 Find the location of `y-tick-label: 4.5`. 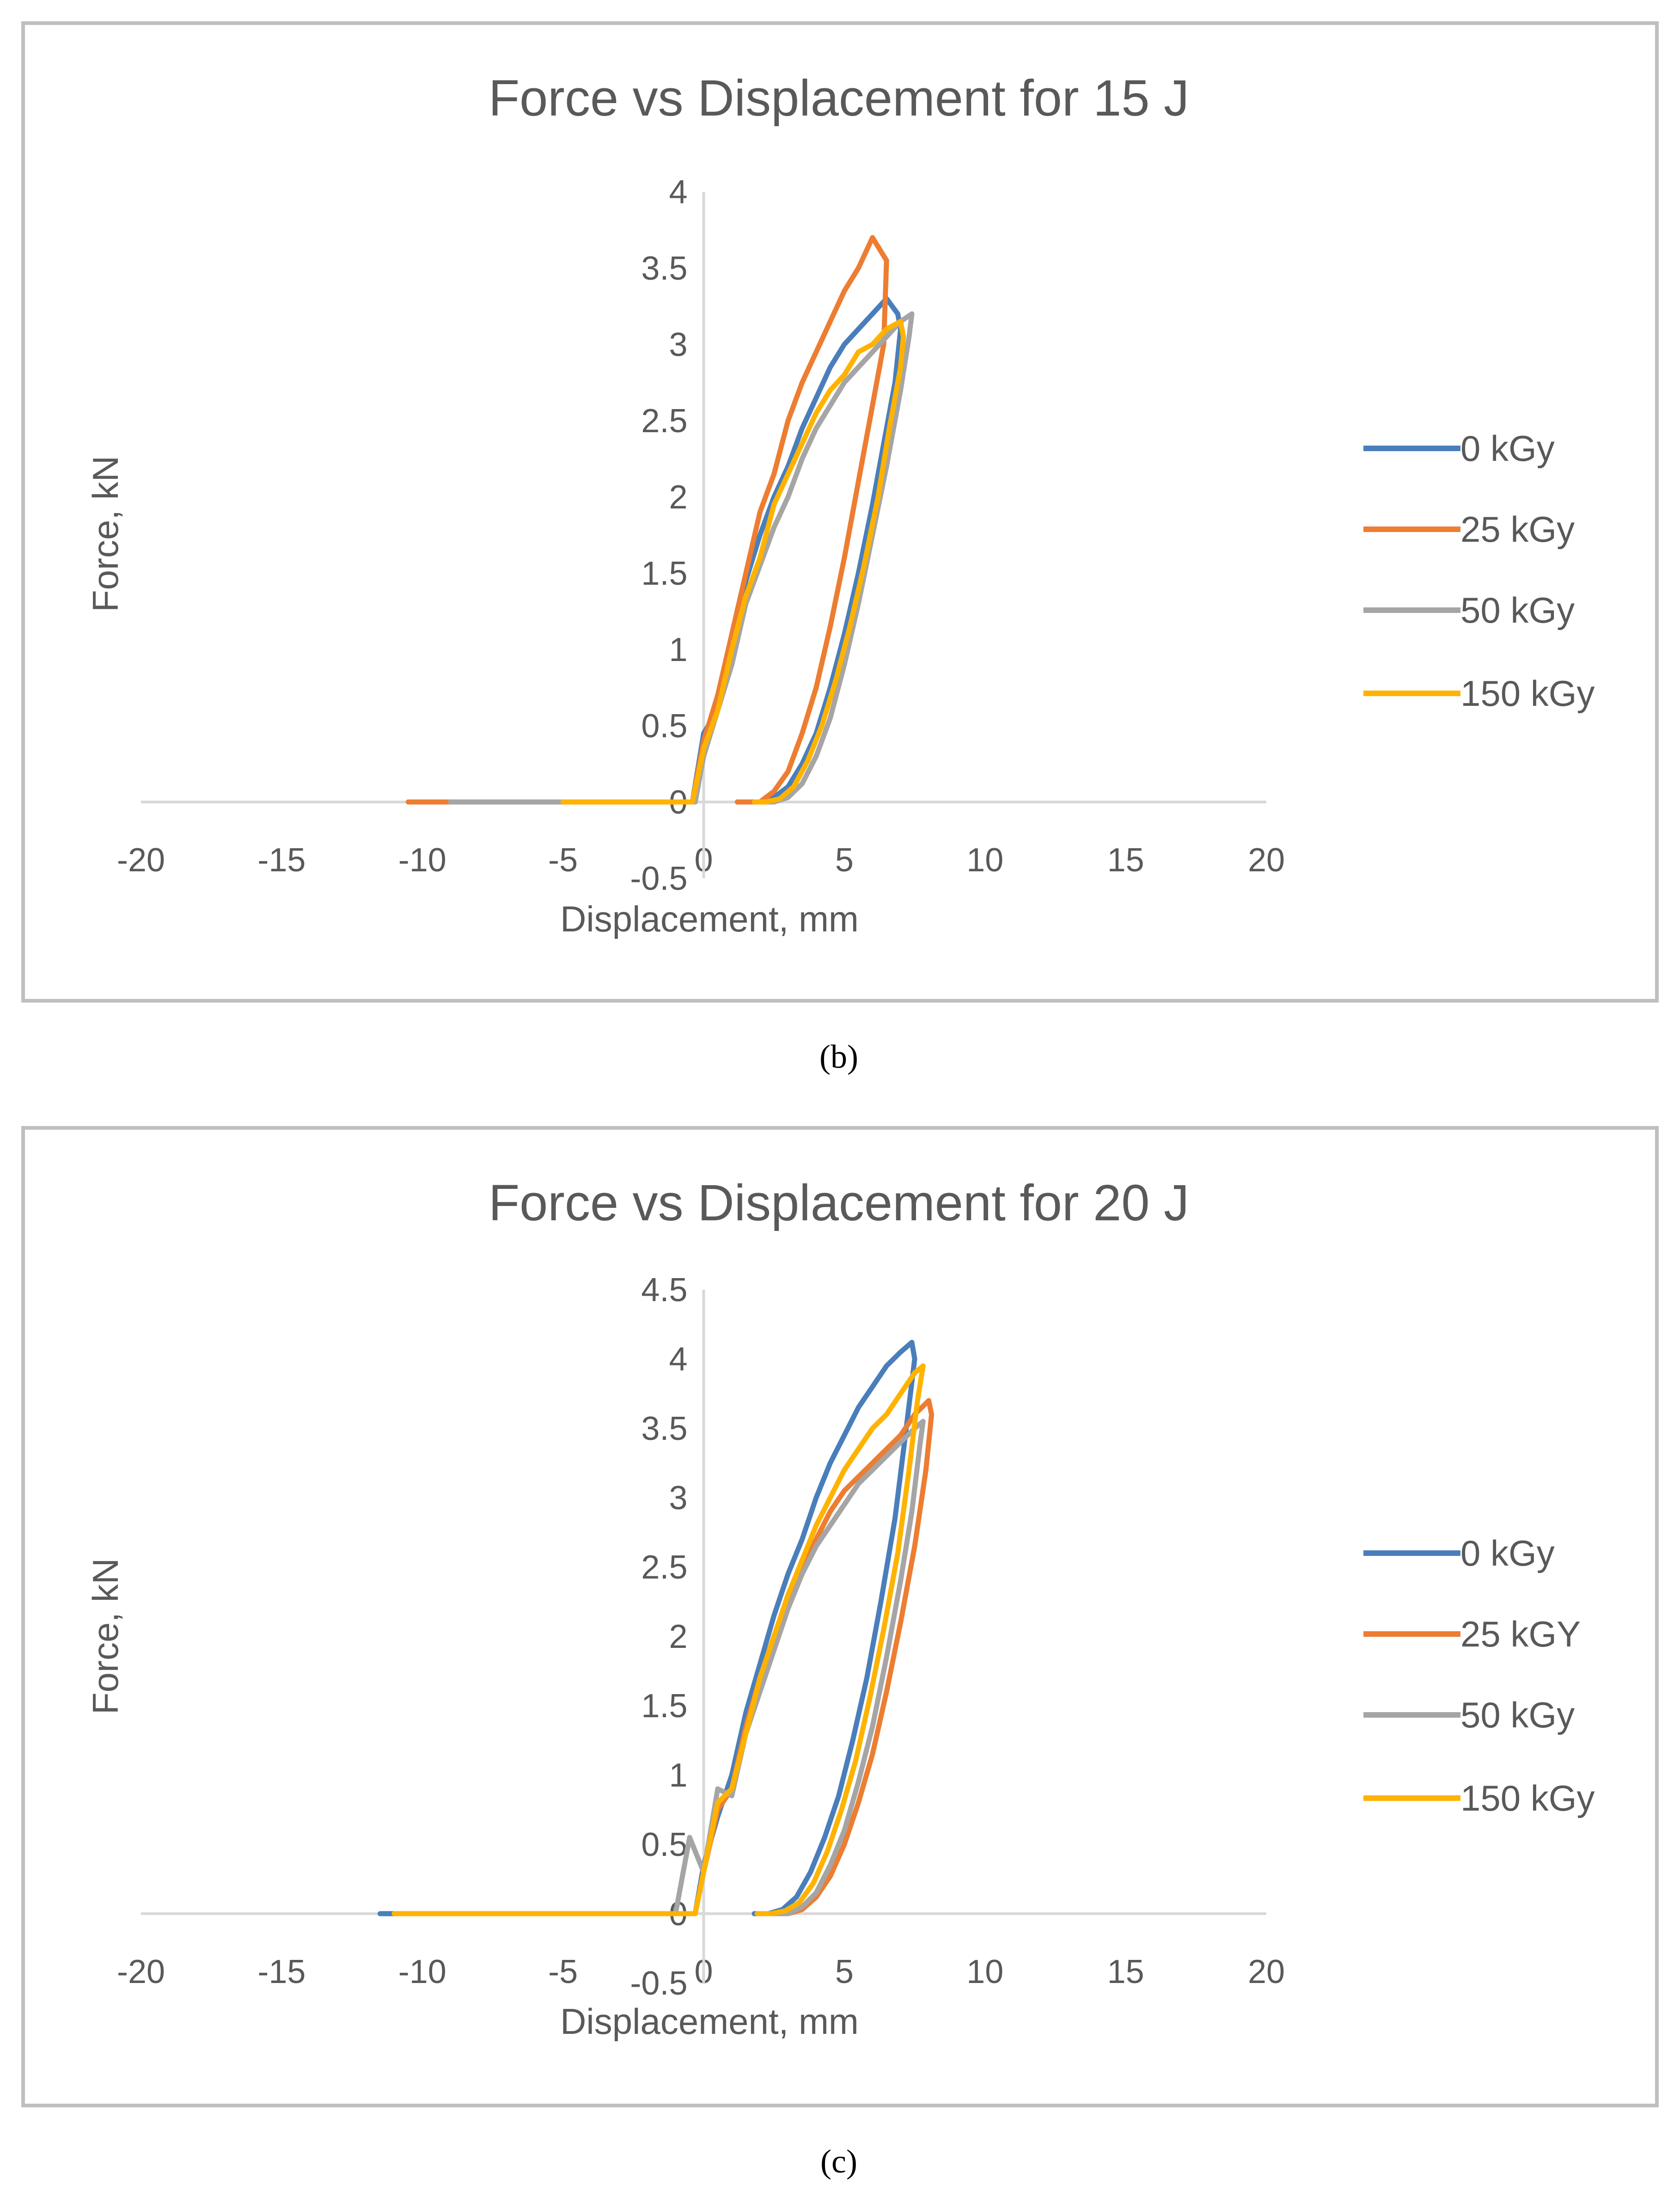

y-tick-label: 4.5 is located at coordinates (664, 1290).